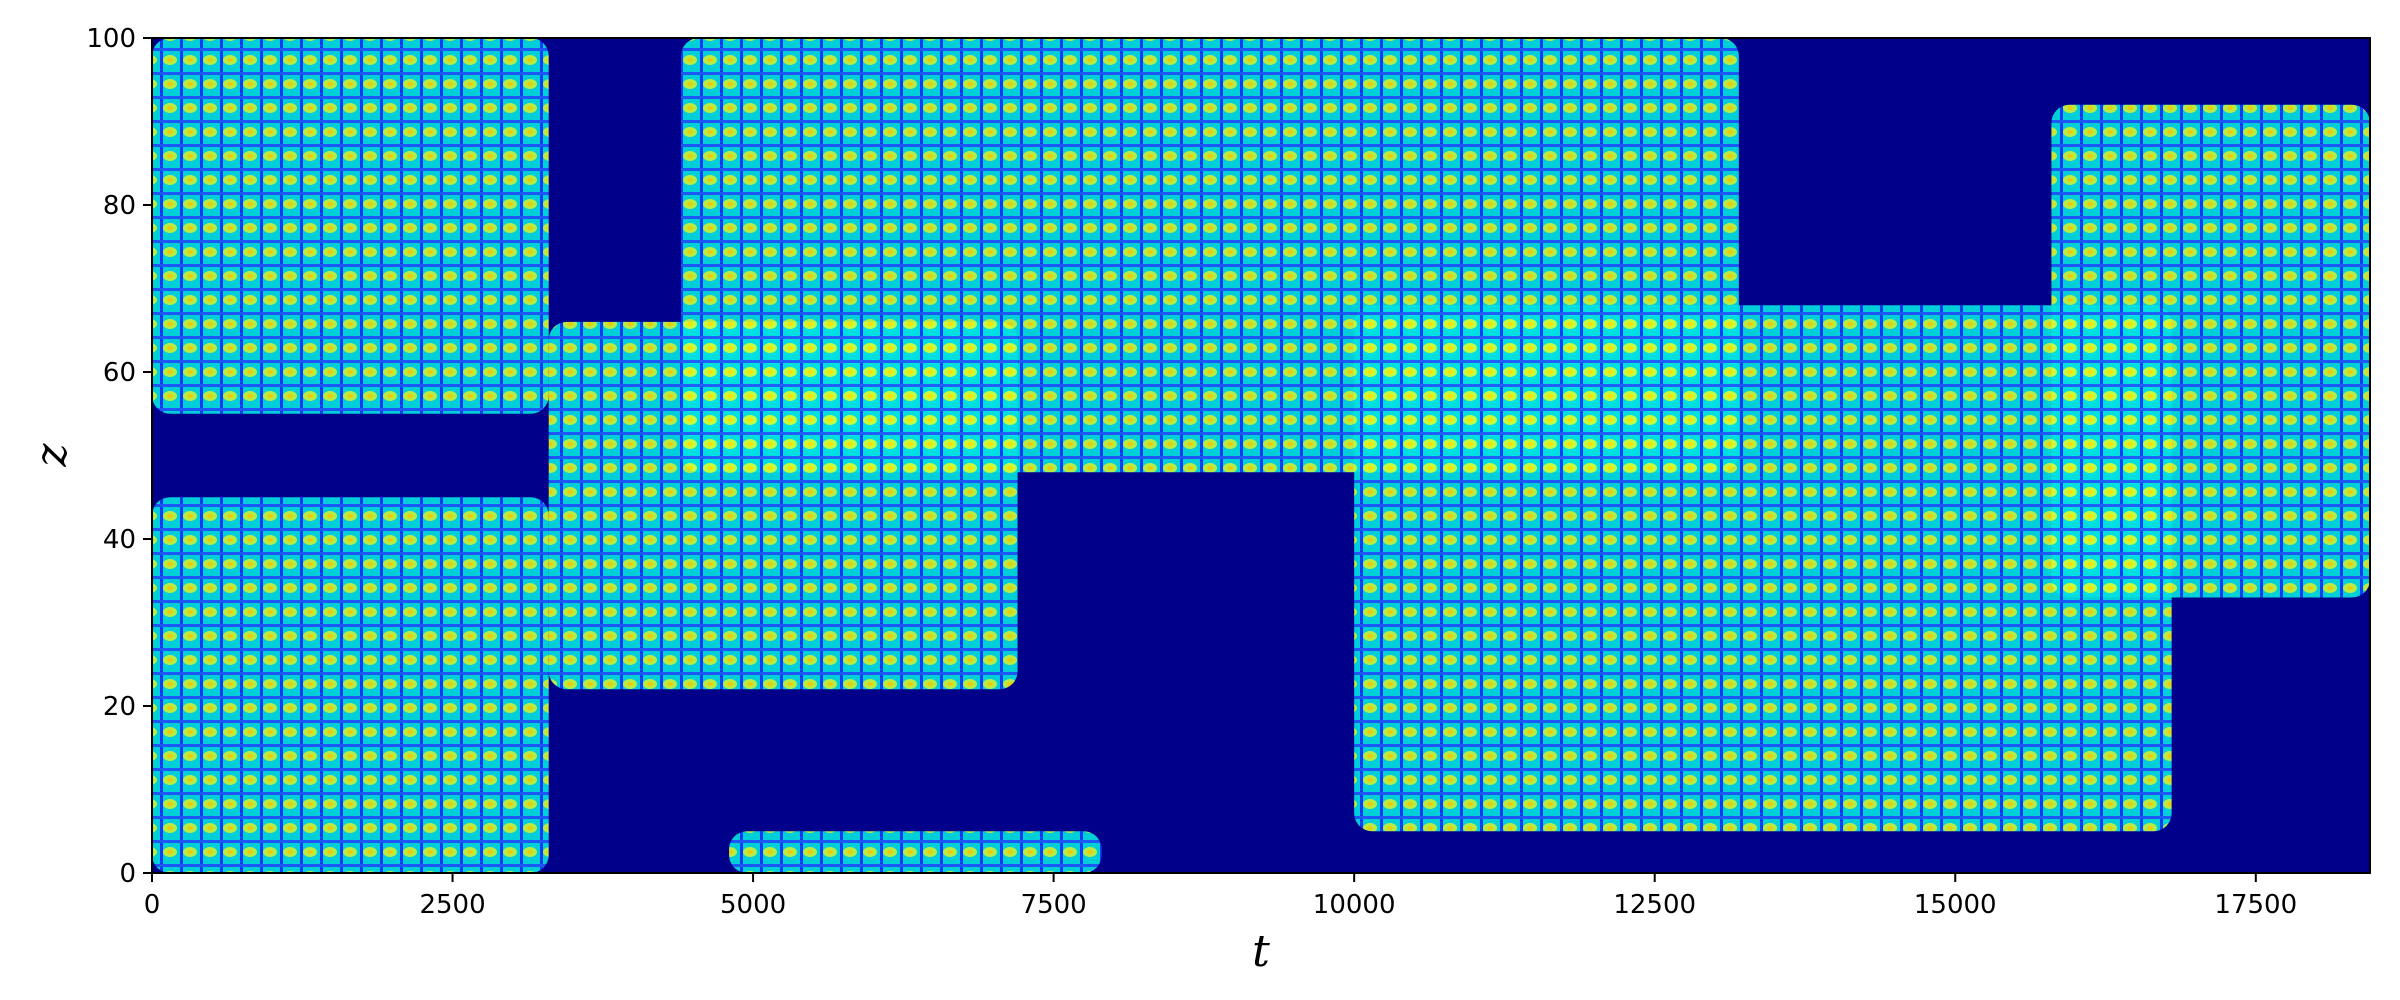 The height and width of the screenshot is (1000, 2400). I want to click on y-axis-label: z, so click(51, 455).